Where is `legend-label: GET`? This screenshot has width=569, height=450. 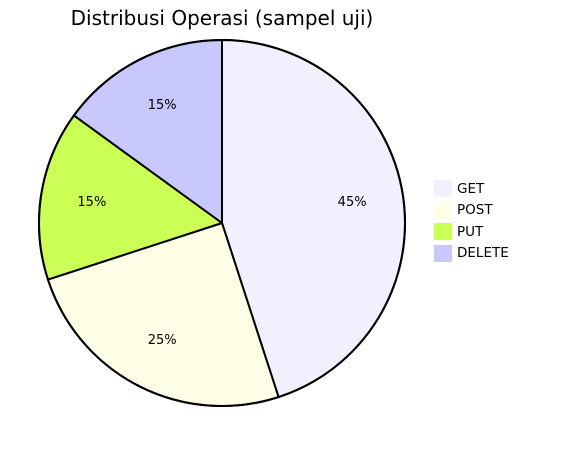
legend-label: GET is located at coordinates (471, 188).